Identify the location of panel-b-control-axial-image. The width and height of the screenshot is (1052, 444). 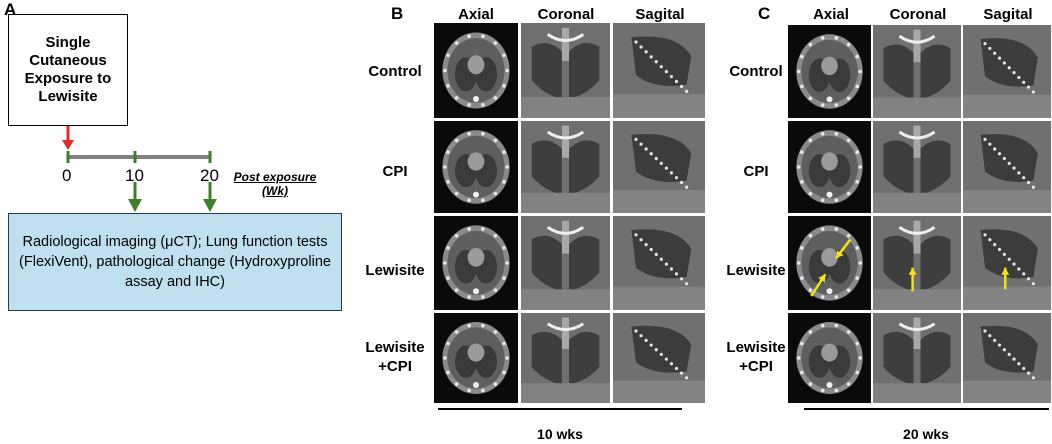
(476, 70).